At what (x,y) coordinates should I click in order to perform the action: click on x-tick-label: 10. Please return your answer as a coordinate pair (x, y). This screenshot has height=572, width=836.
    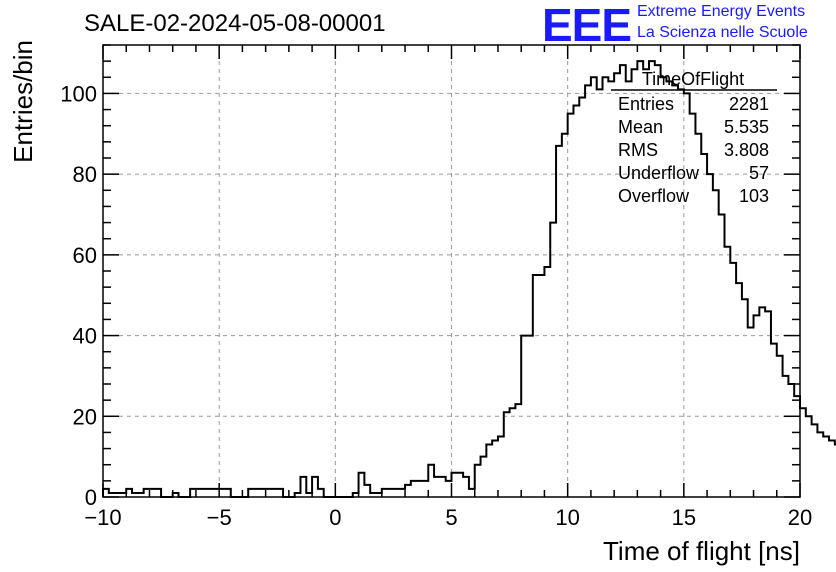
    Looking at the image, I should click on (567, 517).